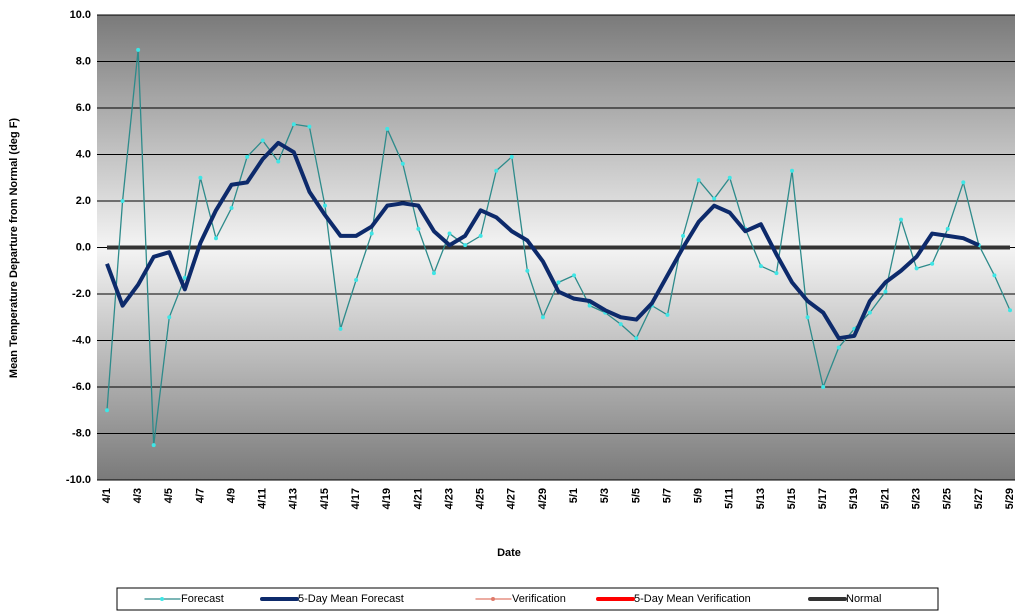 The height and width of the screenshot is (611, 1016). Describe the element at coordinates (1010, 498) in the screenshot. I see `x-tick-label: 5/29` at that location.